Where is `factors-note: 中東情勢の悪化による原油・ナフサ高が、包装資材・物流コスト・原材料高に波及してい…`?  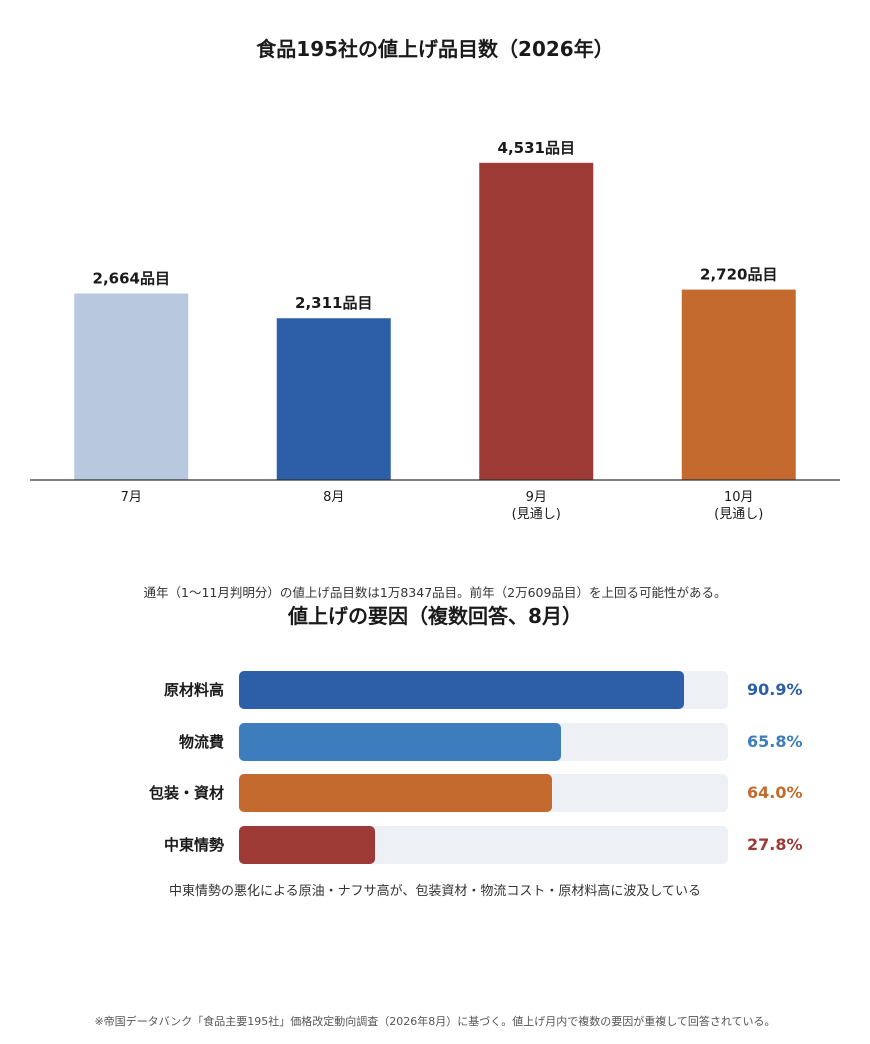
factors-note: 中東情勢の悪化による原油・ナフサ高が、包装資材・物流コスト・原材料高に波及してい… is located at coordinates (435, 891).